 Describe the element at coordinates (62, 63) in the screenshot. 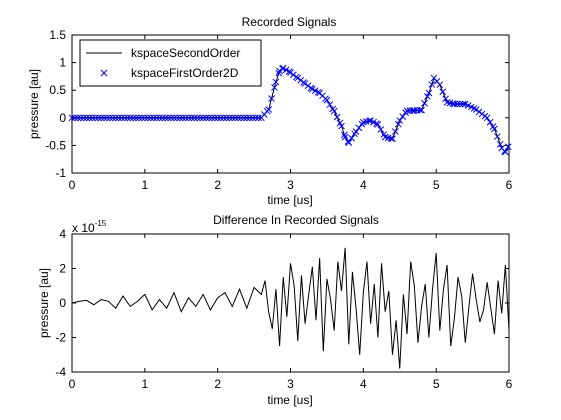

I see `top-y-tick-label: 1` at that location.